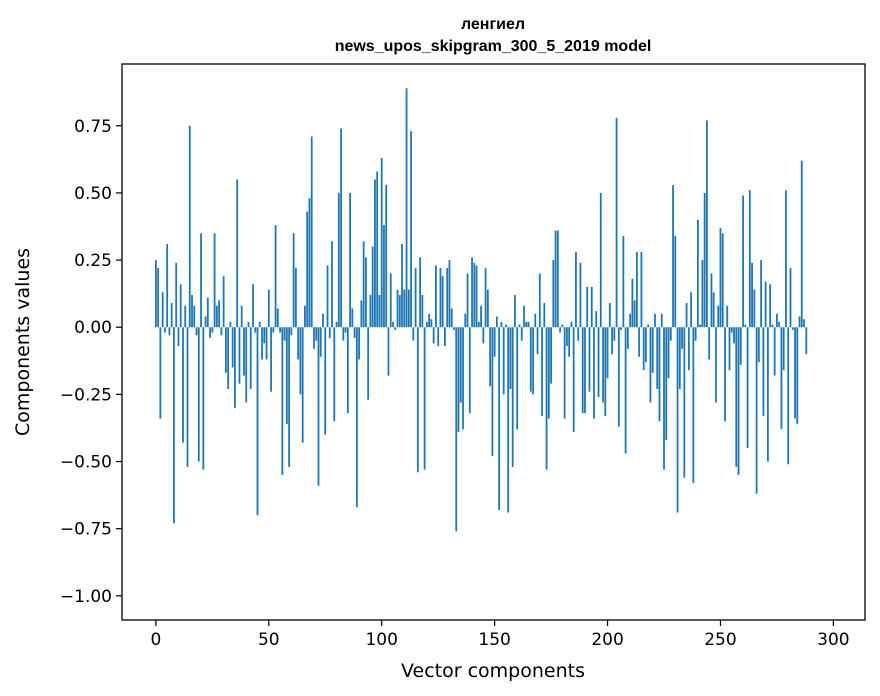 This screenshot has height=696, width=880. Describe the element at coordinates (86, 463) in the screenshot. I see `y-tick-label: −0.50` at that location.